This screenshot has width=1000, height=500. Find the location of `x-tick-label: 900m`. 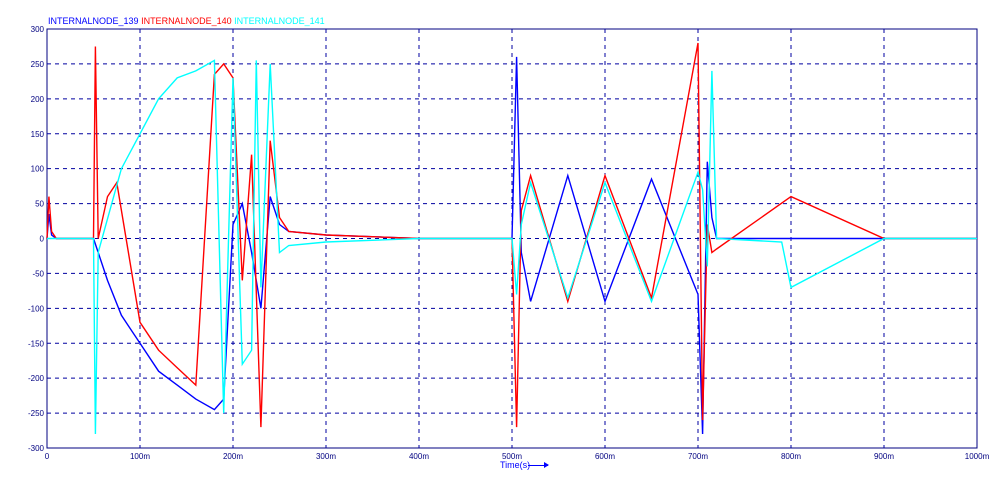

x-tick-label: 900m is located at coordinates (884, 456).